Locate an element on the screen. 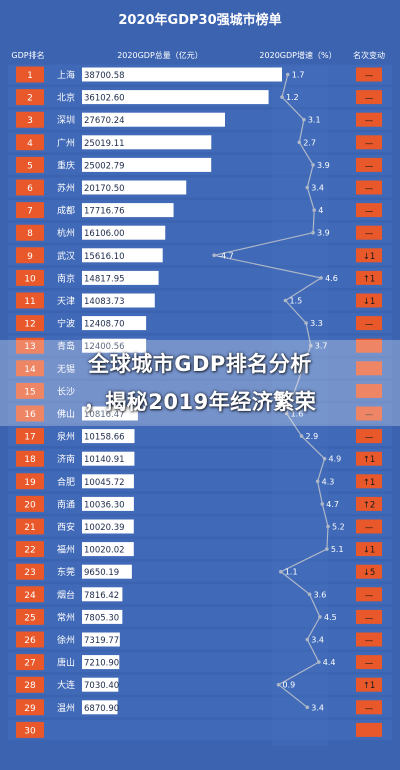  city-label: 南京 is located at coordinates (66, 278).